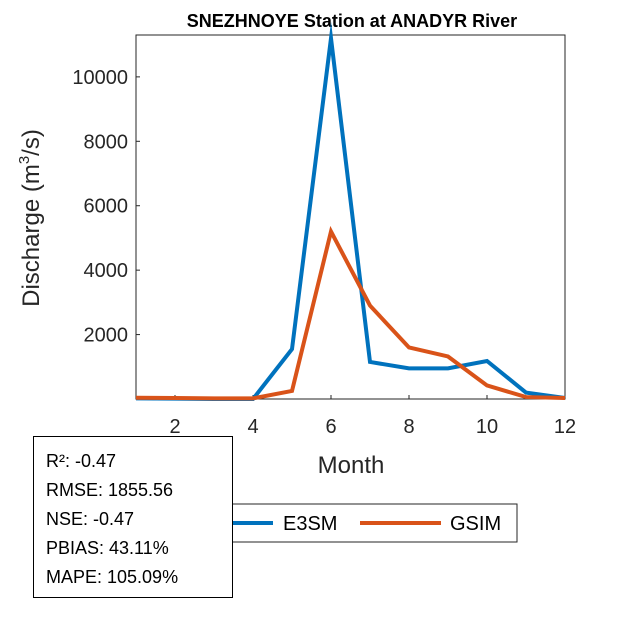 This screenshot has width=625, height=625. I want to click on stat-pbias: PBIAS: 43.11%, so click(107, 548).